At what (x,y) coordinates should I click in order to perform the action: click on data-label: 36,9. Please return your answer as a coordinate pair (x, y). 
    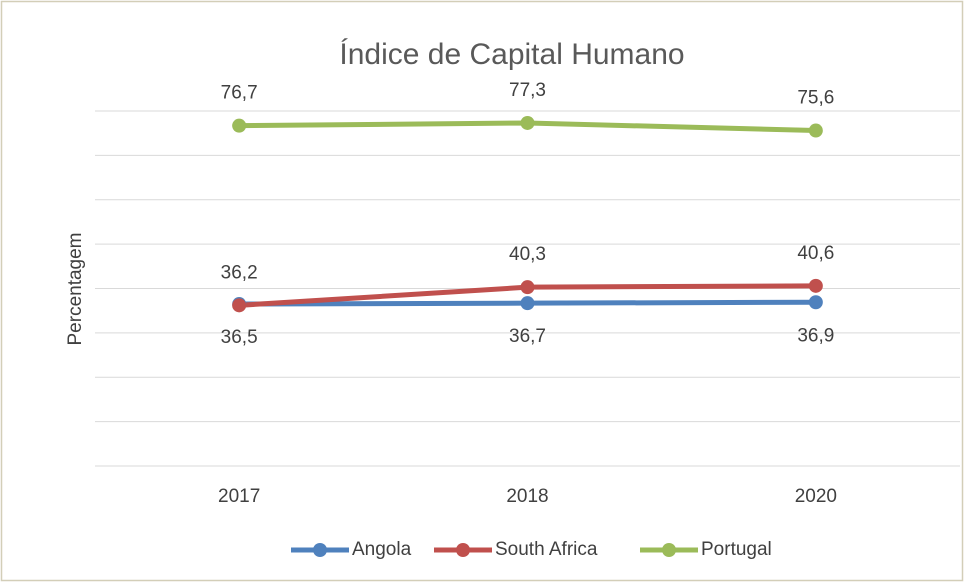
    Looking at the image, I should click on (815, 335).